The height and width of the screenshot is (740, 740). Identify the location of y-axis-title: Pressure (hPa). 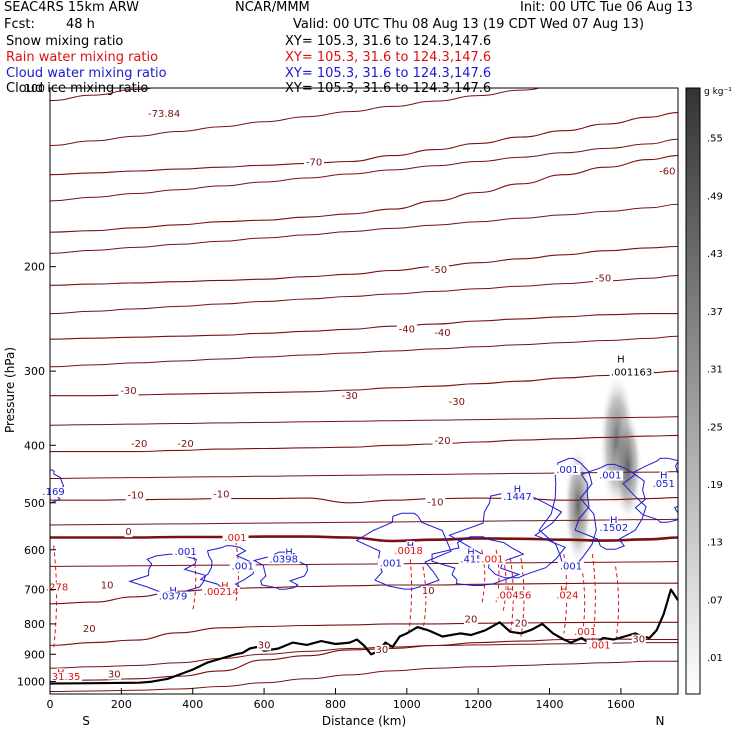
(10, 390).